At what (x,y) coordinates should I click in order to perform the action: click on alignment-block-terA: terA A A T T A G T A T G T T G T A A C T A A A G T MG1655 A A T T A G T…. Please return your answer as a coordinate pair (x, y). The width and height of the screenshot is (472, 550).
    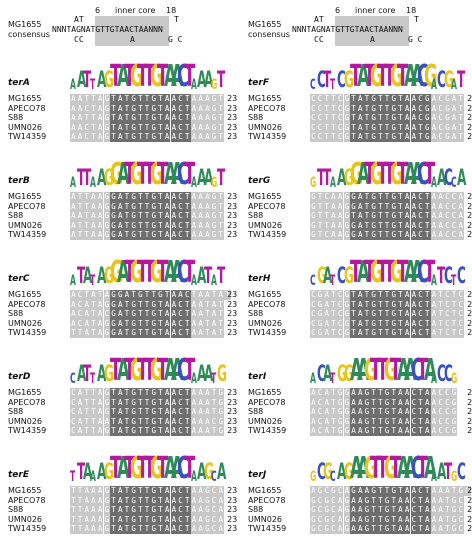
    Looking at the image, I should click on (122, 105).